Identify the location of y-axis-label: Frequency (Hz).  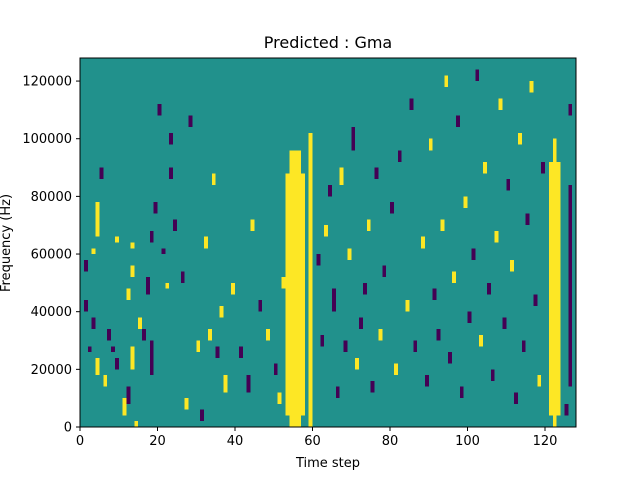
(7, 243).